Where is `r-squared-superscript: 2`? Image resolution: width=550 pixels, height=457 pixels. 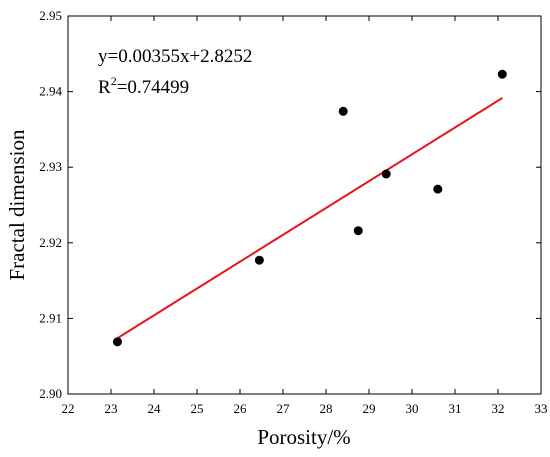
r-squared-superscript: 2 is located at coordinates (114, 81).